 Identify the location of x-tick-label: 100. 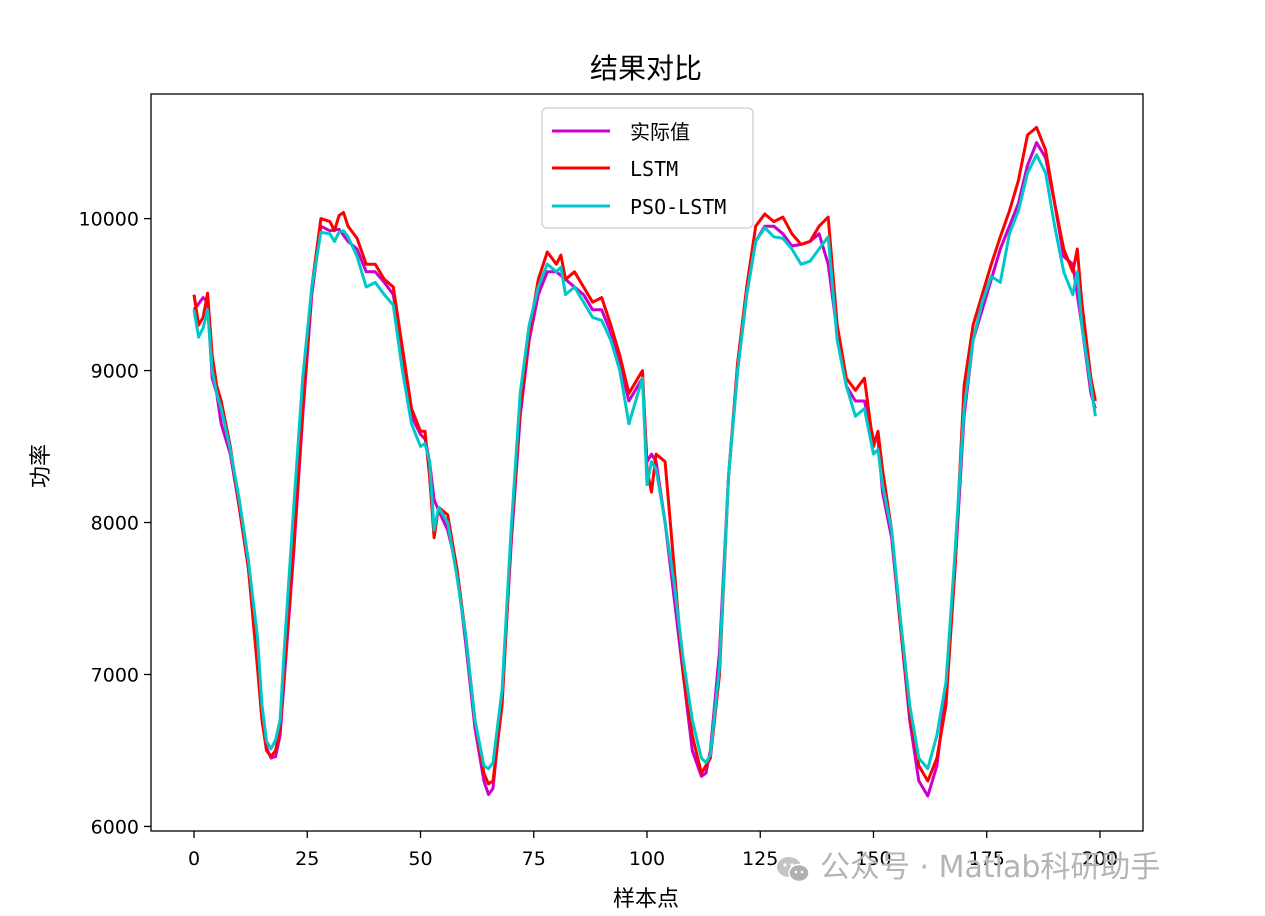
(647, 859).